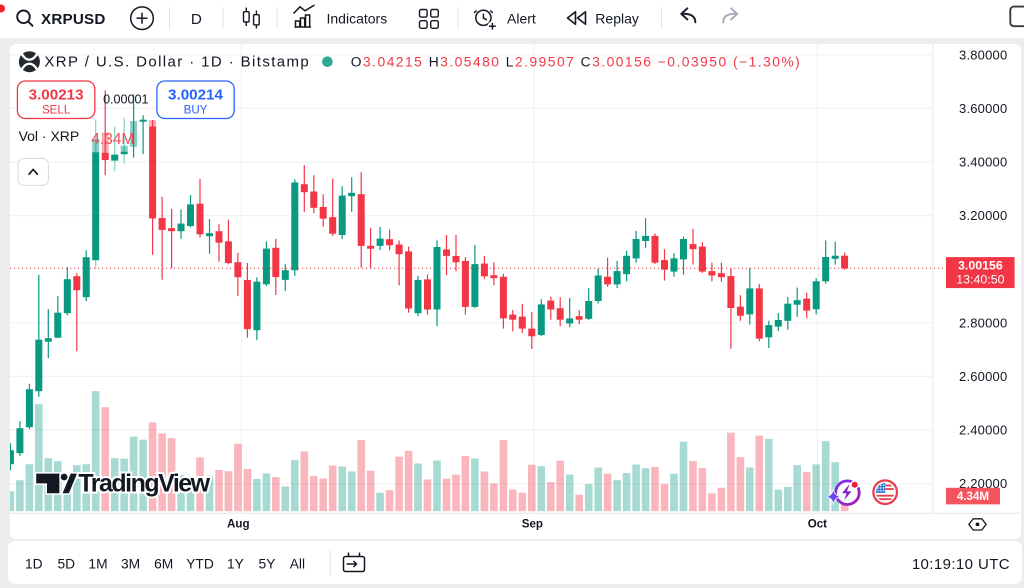 The height and width of the screenshot is (588, 1024). What do you see at coordinates (144, 483) in the screenshot?
I see `svg-text: TradingView` at bounding box center [144, 483].